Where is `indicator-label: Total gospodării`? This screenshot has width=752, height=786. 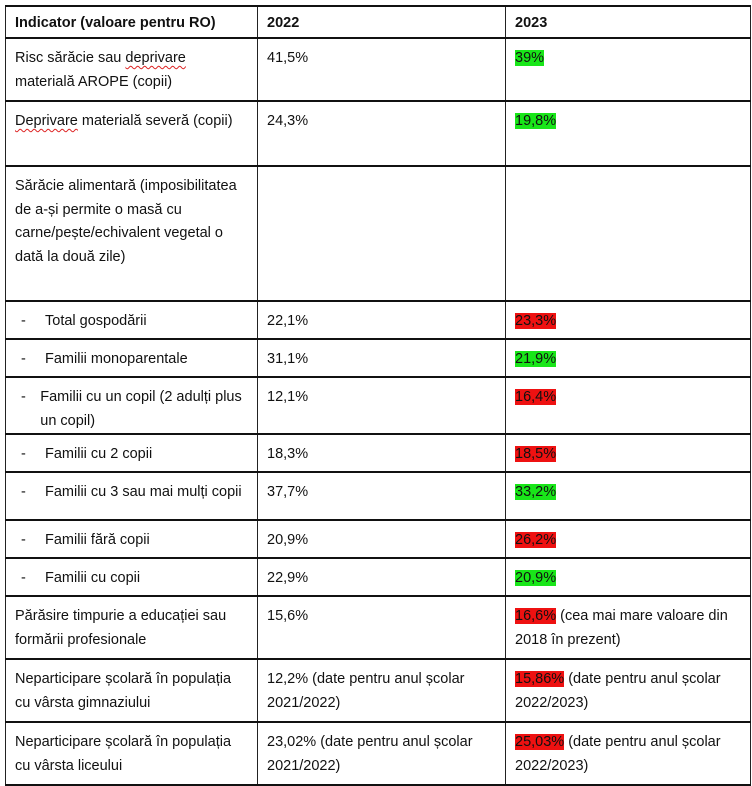
indicator-label: Total gospodării is located at coordinates (96, 321).